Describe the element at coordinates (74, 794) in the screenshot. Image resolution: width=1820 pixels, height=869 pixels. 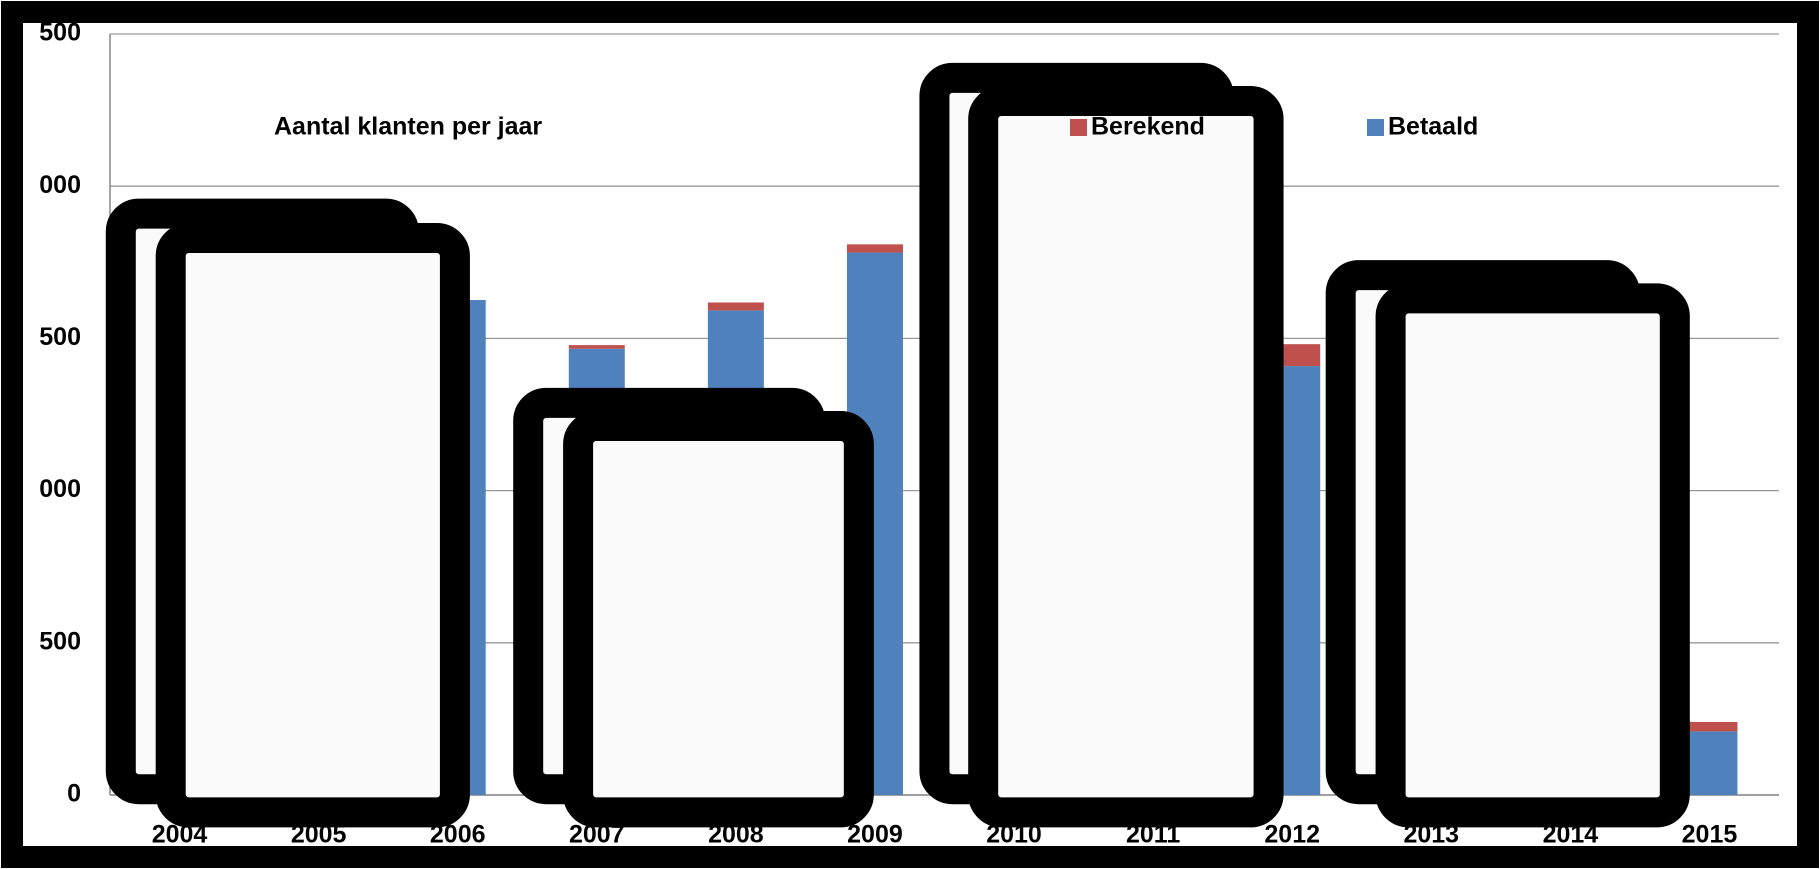
I see `y-tick-label: 0` at that location.